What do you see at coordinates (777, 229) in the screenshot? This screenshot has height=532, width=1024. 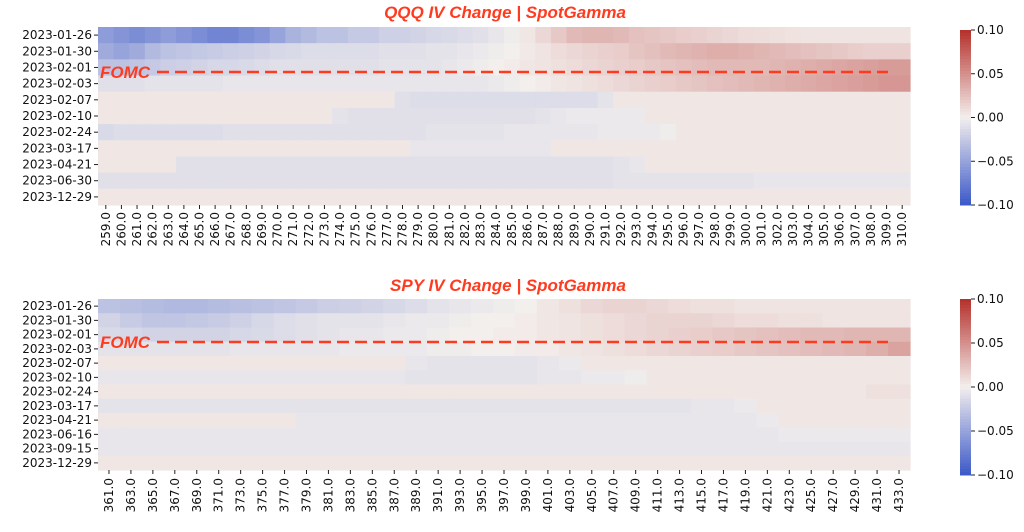 I see `x-tick-label: 302.0` at bounding box center [777, 229].